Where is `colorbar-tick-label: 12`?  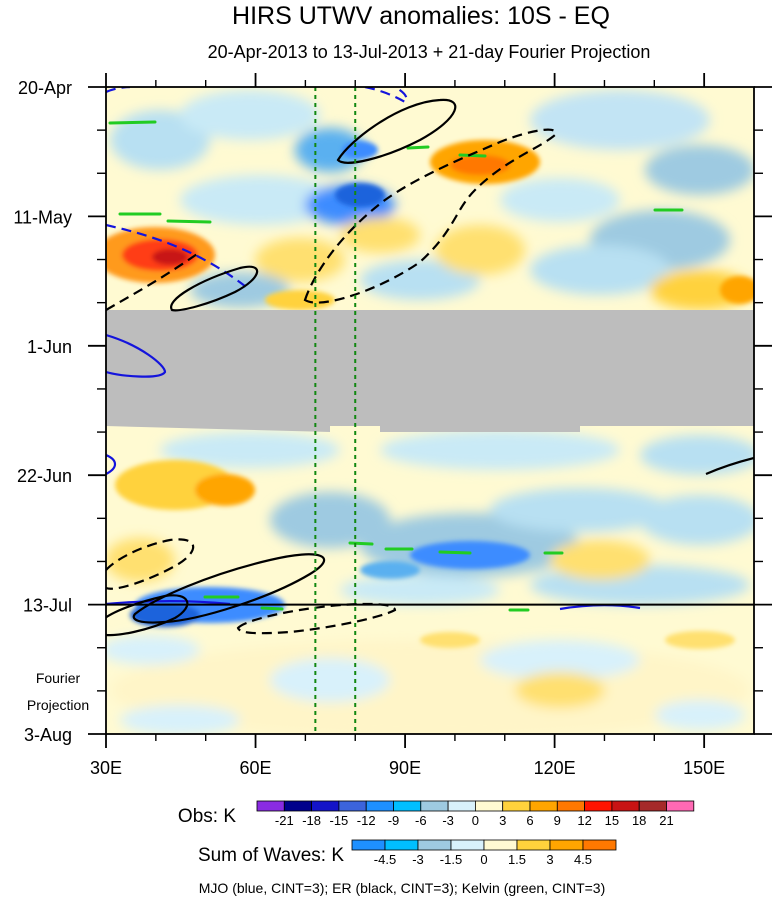
colorbar-tick-label: 12 is located at coordinates (584, 820).